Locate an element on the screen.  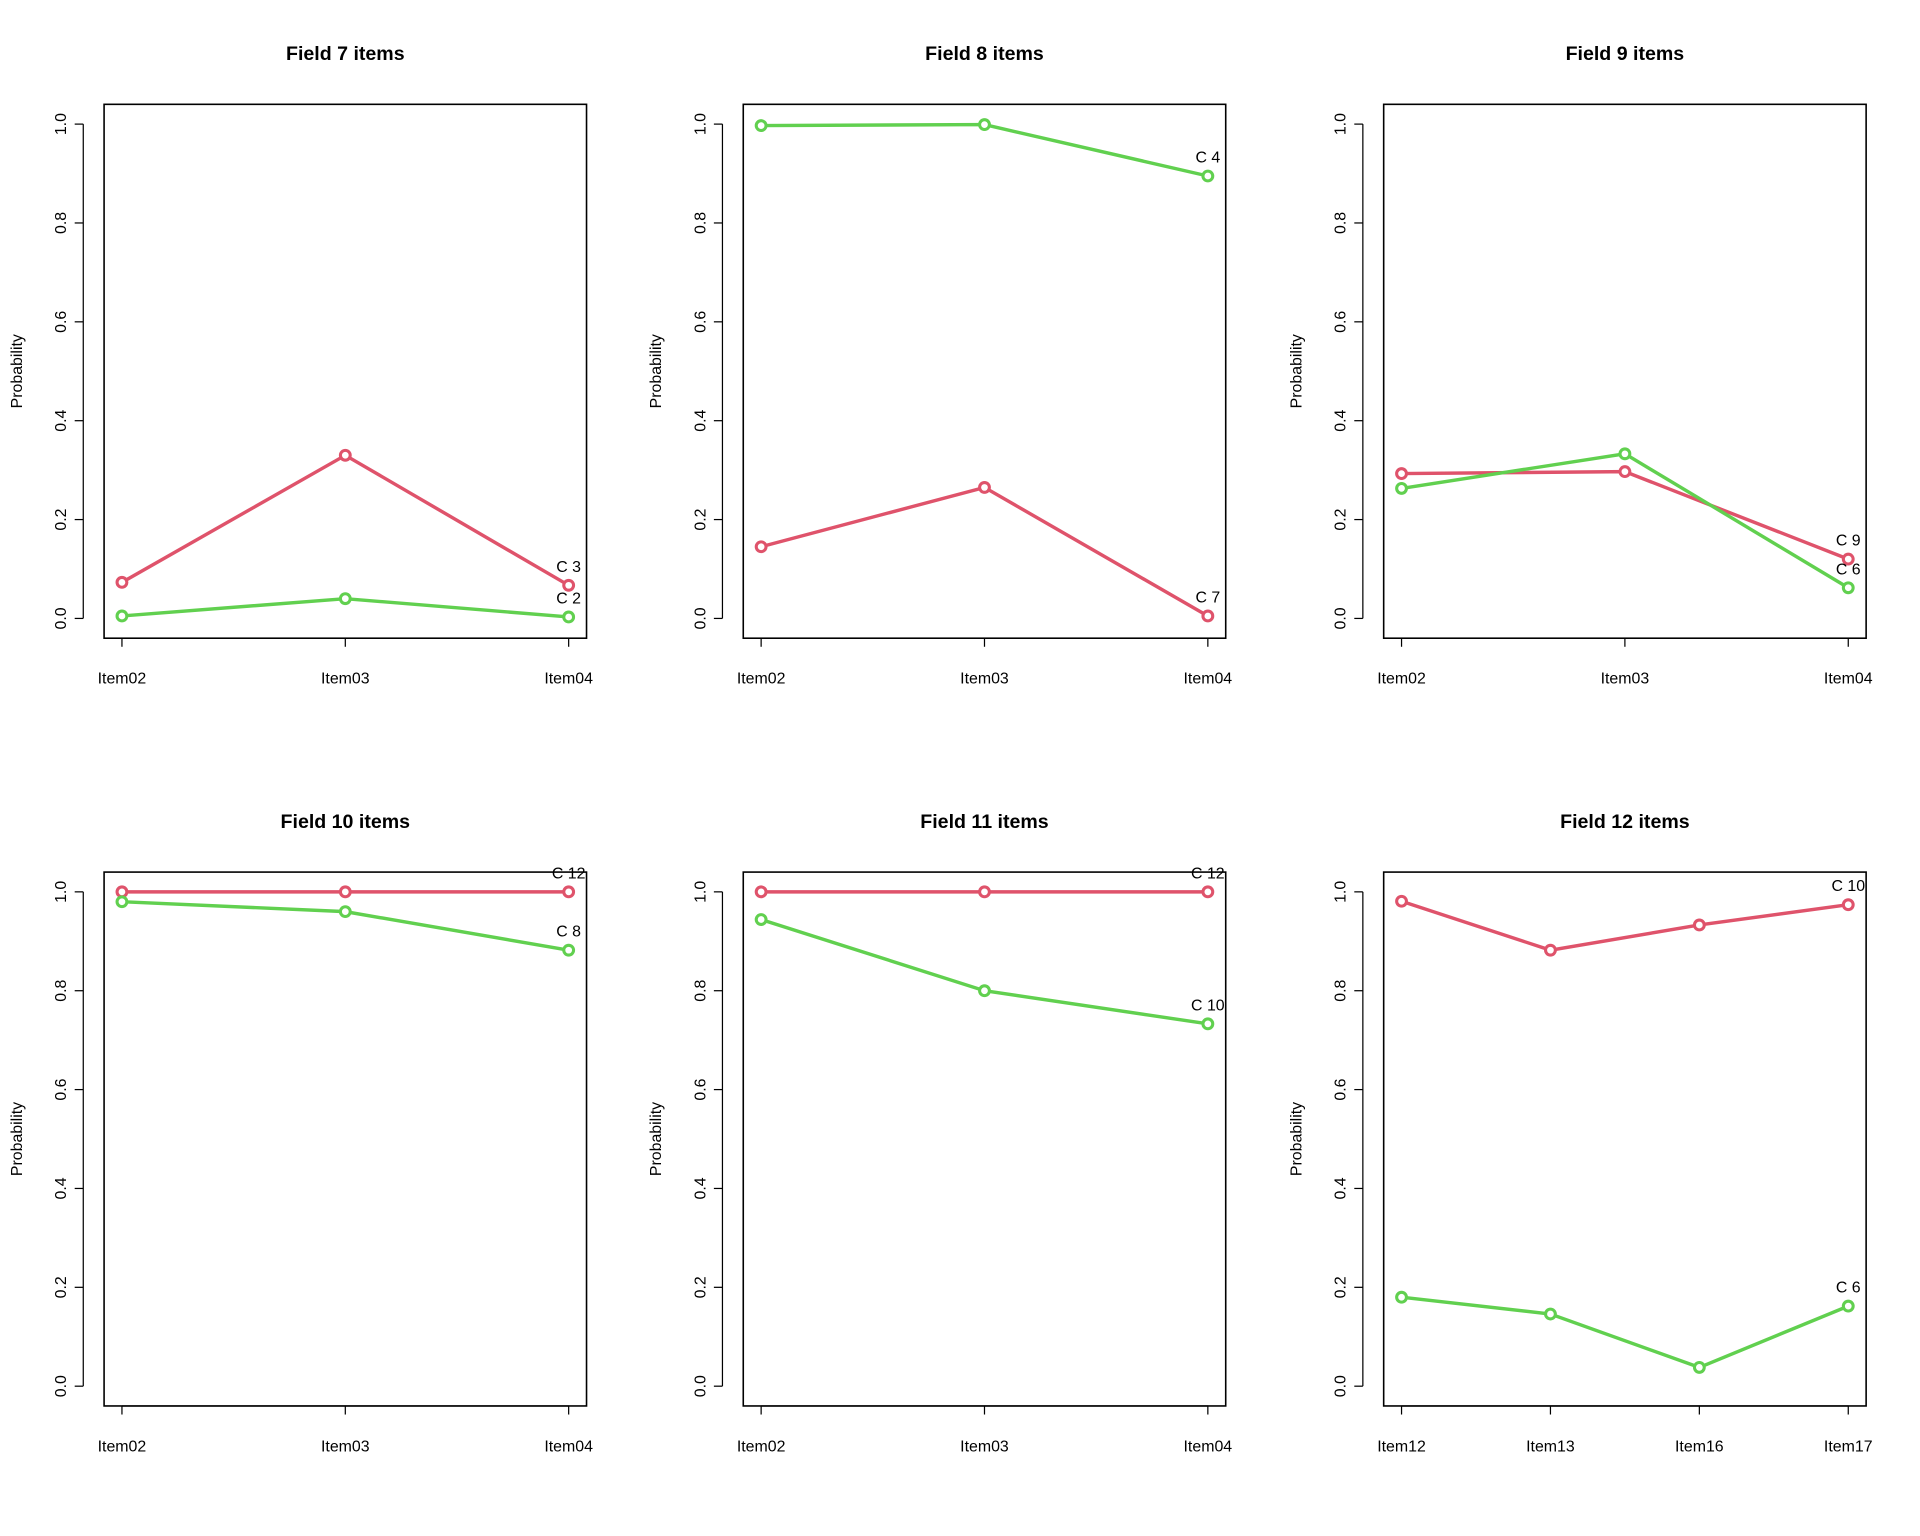
chart-title: Field 11 items is located at coordinates (984, 822).